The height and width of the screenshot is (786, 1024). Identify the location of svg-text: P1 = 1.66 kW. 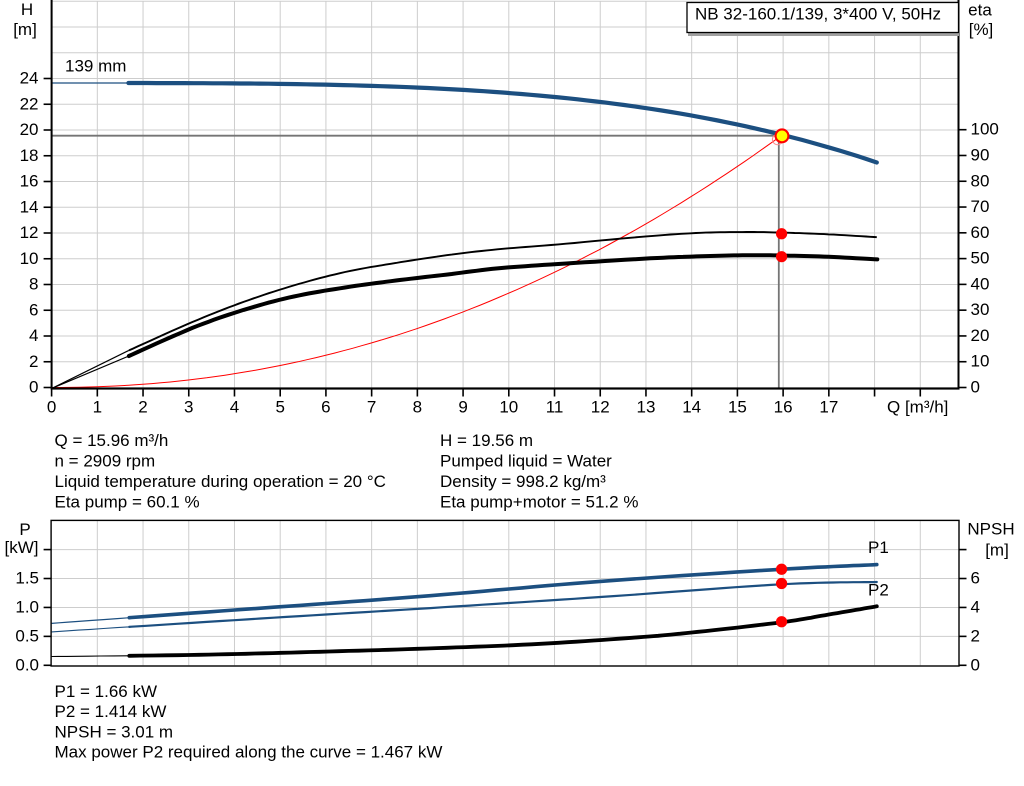
(106, 691).